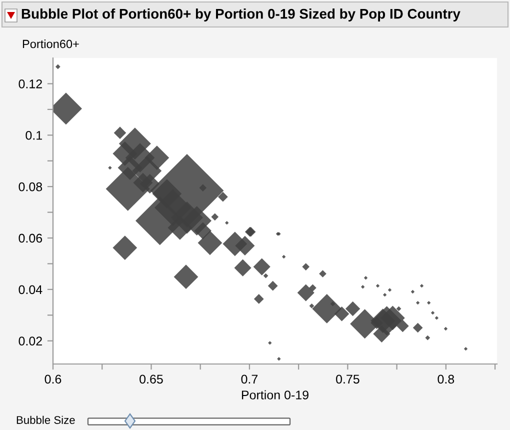 This screenshot has height=430, width=510. What do you see at coordinates (30, 84) in the screenshot?
I see `y-tick-label: 0.12` at bounding box center [30, 84].